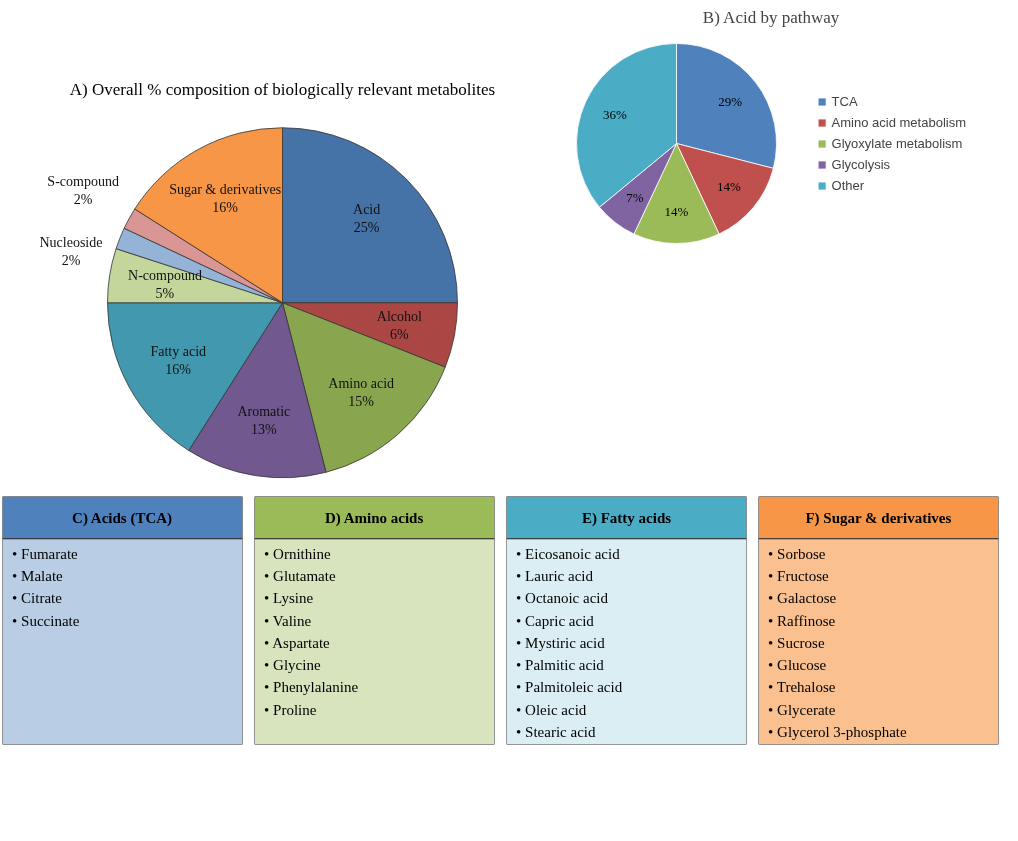 Image resolution: width=1018 pixels, height=841 pixels. Describe the element at coordinates (555, 620) in the screenshot. I see `text: • Capric acid` at that location.